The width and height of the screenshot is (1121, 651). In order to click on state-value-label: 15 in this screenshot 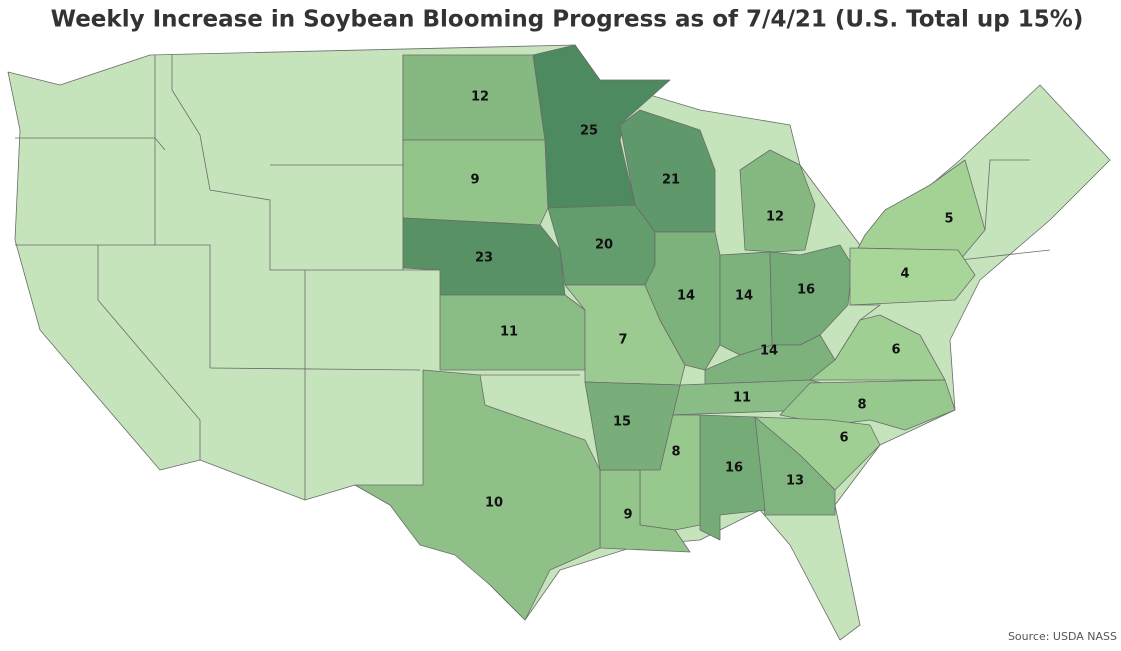, I will do `click(622, 422)`.